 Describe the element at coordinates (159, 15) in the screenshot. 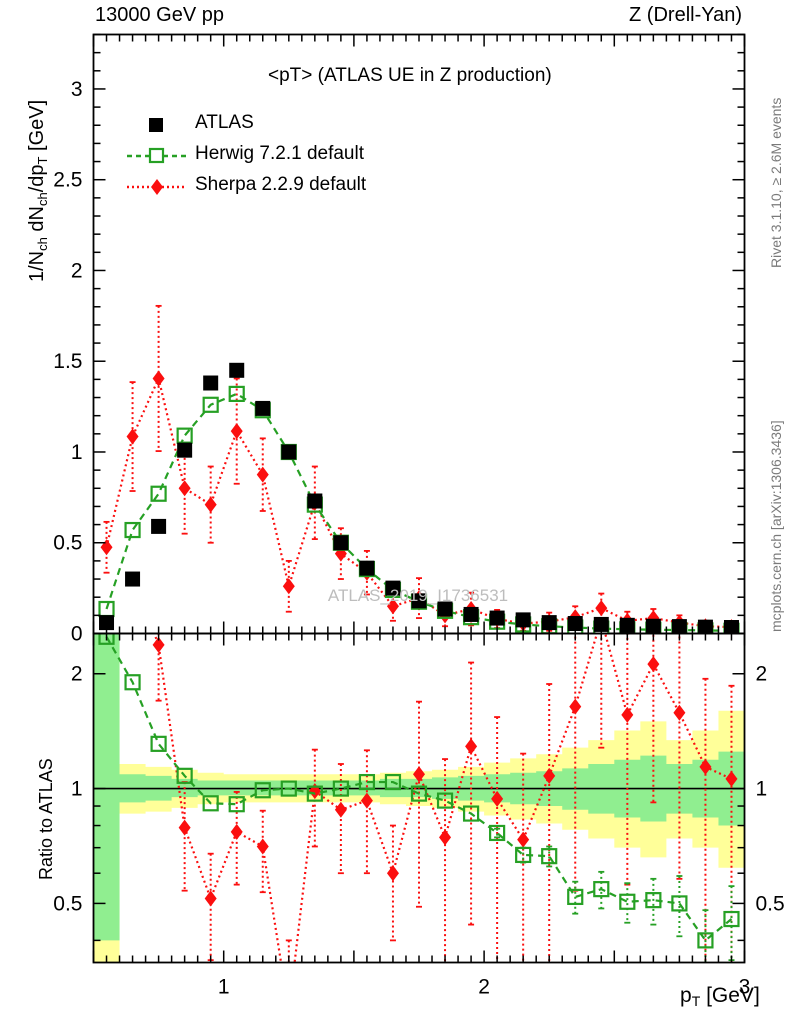

I see `header-left: 13000 GeV pp` at that location.